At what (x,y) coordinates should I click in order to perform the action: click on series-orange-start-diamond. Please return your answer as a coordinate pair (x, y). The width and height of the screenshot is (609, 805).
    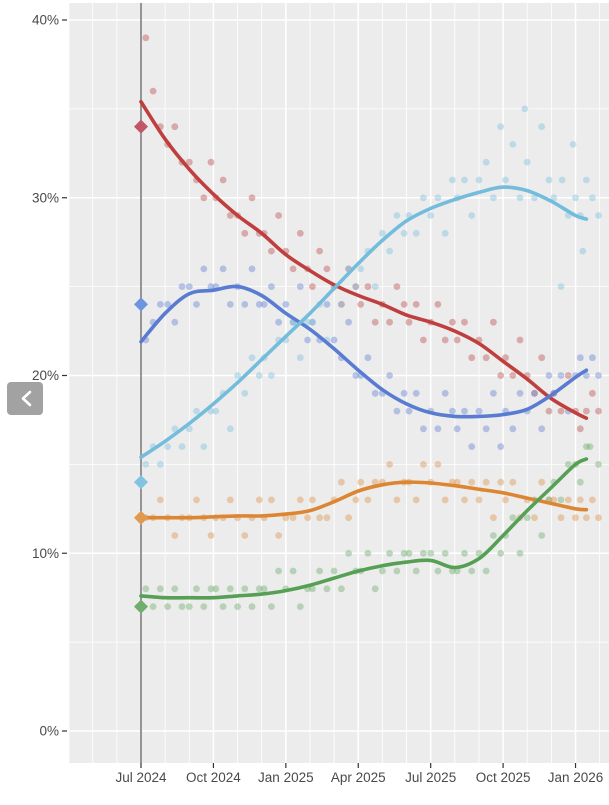
    Looking at the image, I should click on (141, 517).